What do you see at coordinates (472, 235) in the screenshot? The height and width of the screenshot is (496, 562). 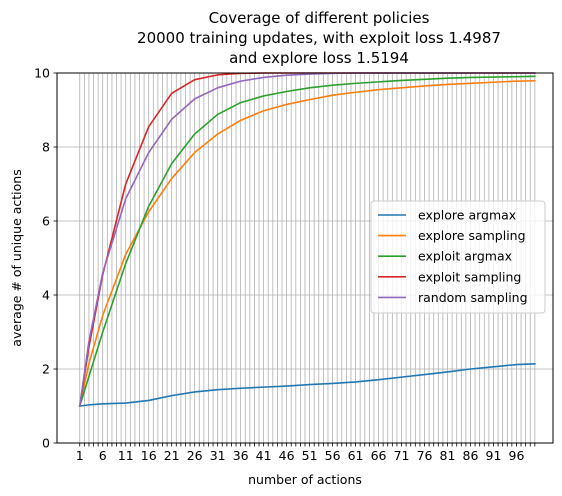 I see `legend-label: explore sampling` at bounding box center [472, 235].